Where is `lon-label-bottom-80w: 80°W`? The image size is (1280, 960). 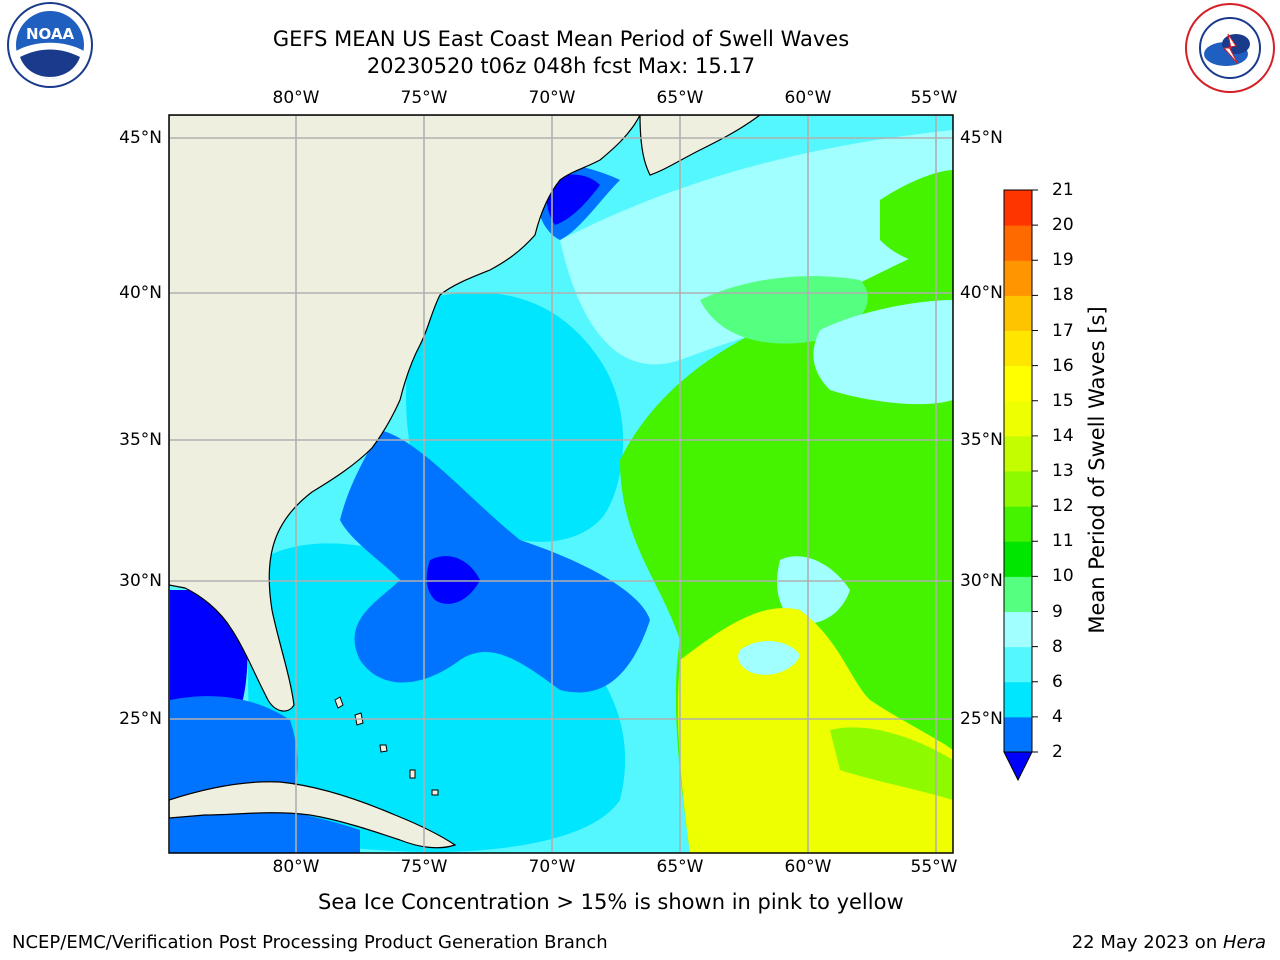
lon-label-bottom-80w: 80°W is located at coordinates (296, 867).